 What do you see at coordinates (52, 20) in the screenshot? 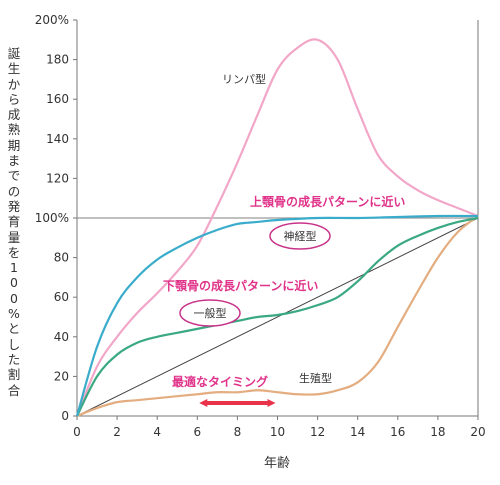
I see `y-tick-label: 200%` at bounding box center [52, 20].